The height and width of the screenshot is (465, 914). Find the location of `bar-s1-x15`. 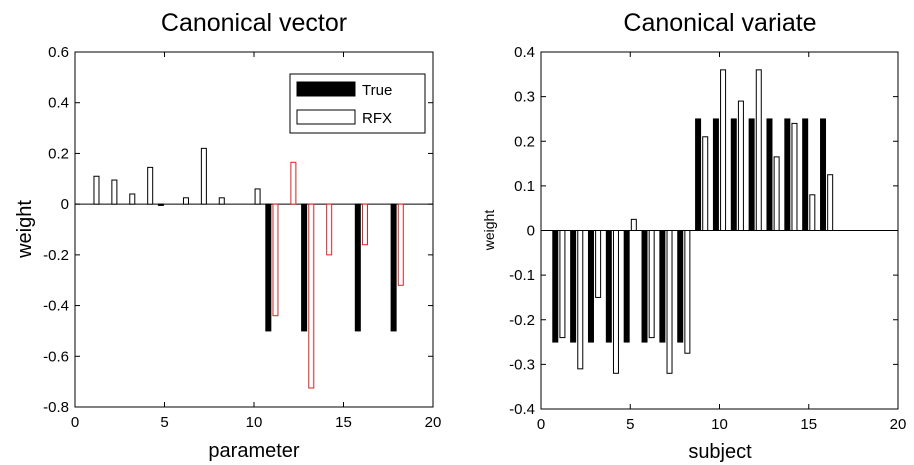

bar-s1-x15 is located at coordinates (812, 213).